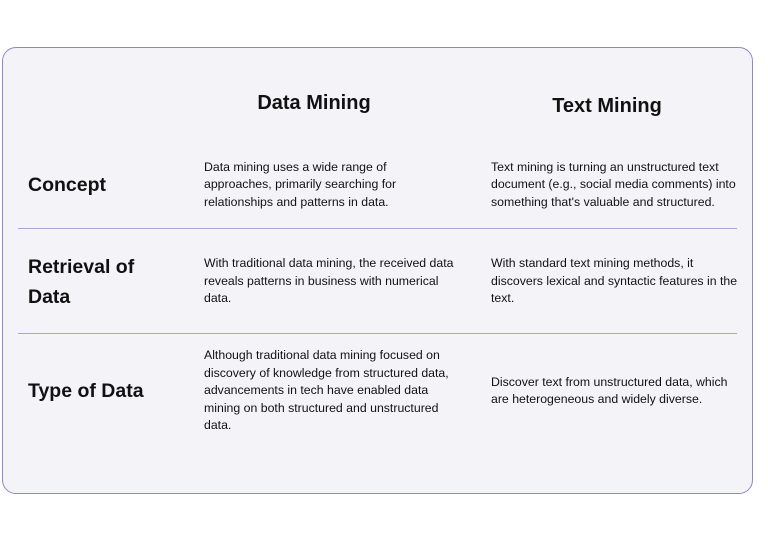  Describe the element at coordinates (86, 391) in the screenshot. I see `row-label: Type of Data` at that location.